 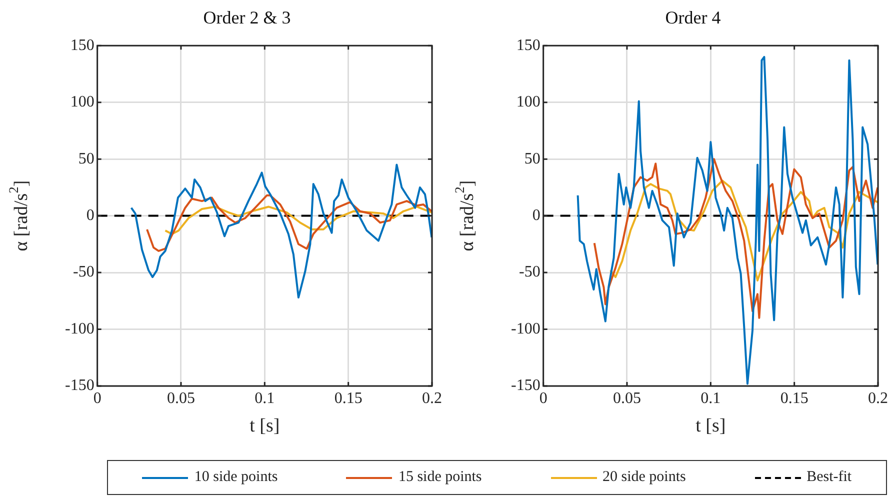 I want to click on chart-title: Order 2 & 3, so click(x=247, y=18).